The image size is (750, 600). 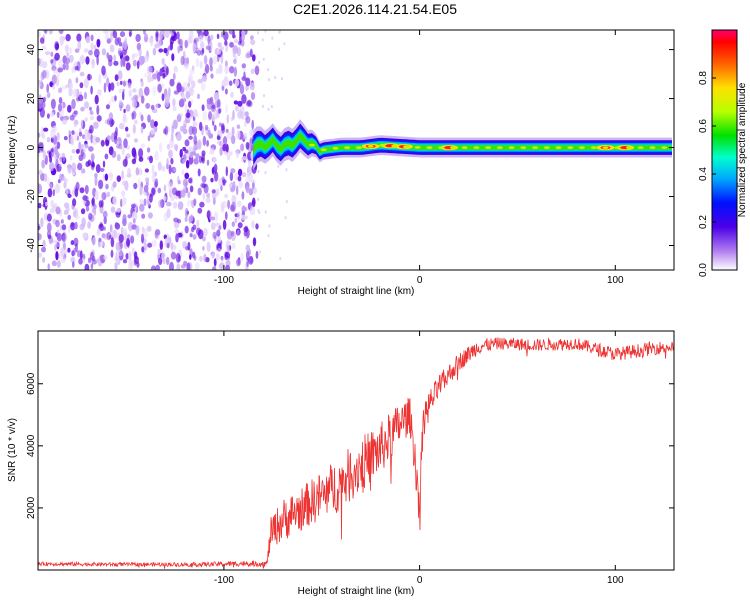 What do you see at coordinates (463, 143) in the screenshot?
I see `signal-band-layer` at bounding box center [463, 143].